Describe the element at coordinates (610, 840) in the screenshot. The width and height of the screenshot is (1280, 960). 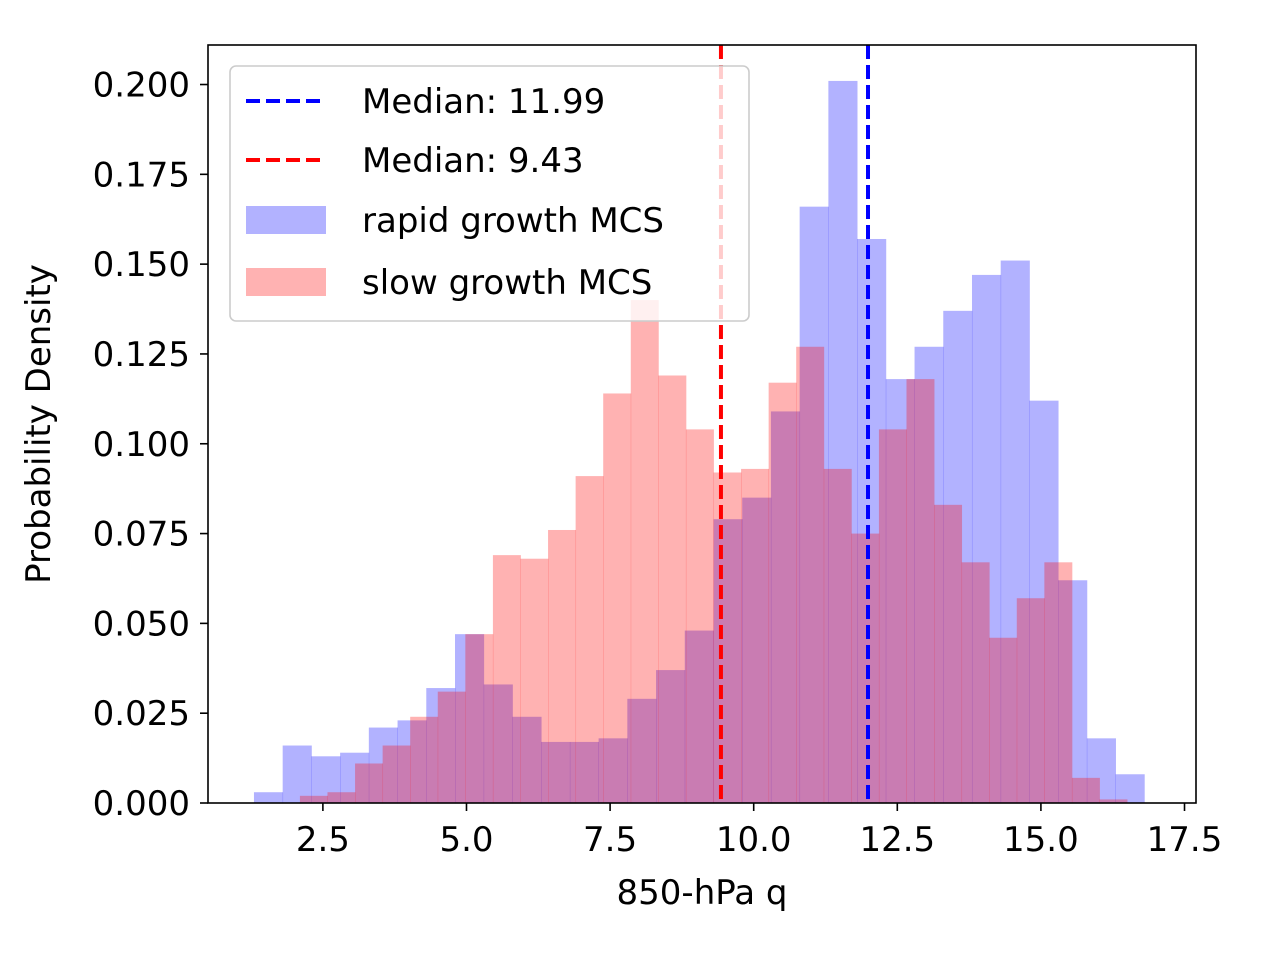
I see `x-tick-label: 7.5` at that location.